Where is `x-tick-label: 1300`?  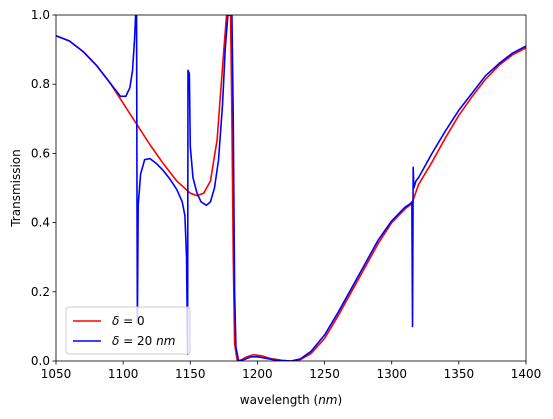
x-tick-label: 1300 is located at coordinates (391, 374).